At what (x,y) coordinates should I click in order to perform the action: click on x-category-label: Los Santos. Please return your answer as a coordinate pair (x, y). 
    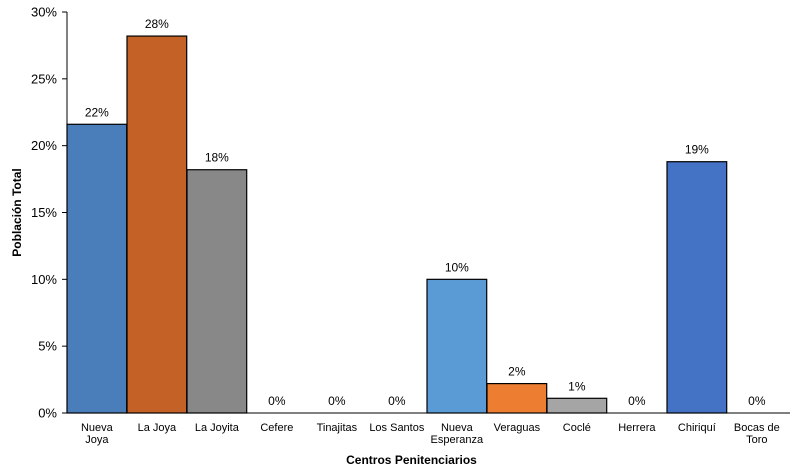
    Looking at the image, I should click on (397, 428).